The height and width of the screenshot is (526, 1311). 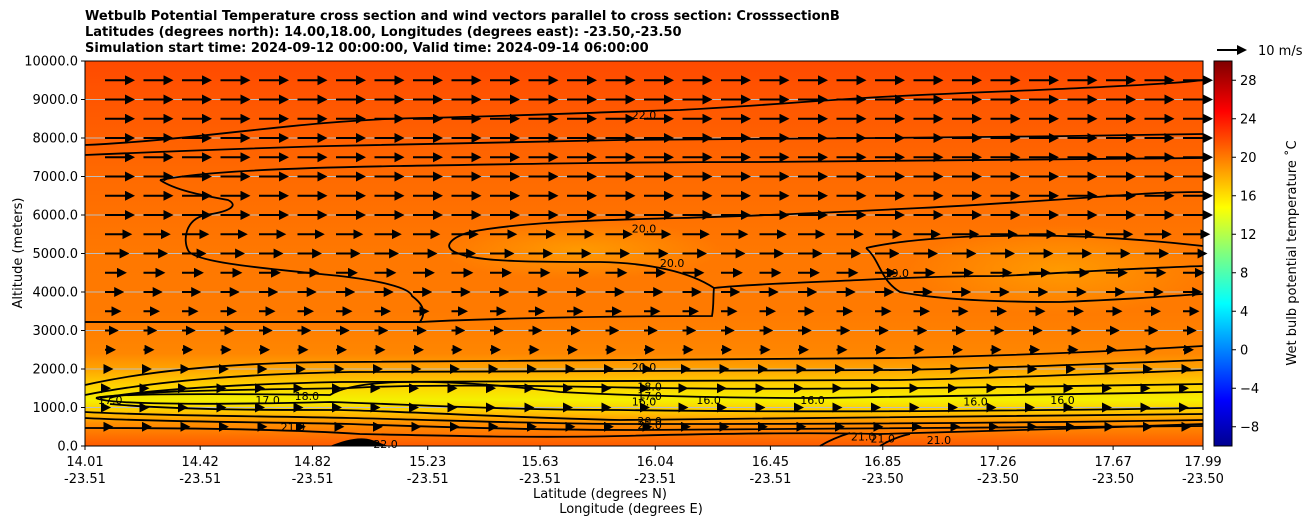 What do you see at coordinates (1280, 51) in the screenshot?
I see `wind-key-label: 10 m/s` at bounding box center [1280, 51].